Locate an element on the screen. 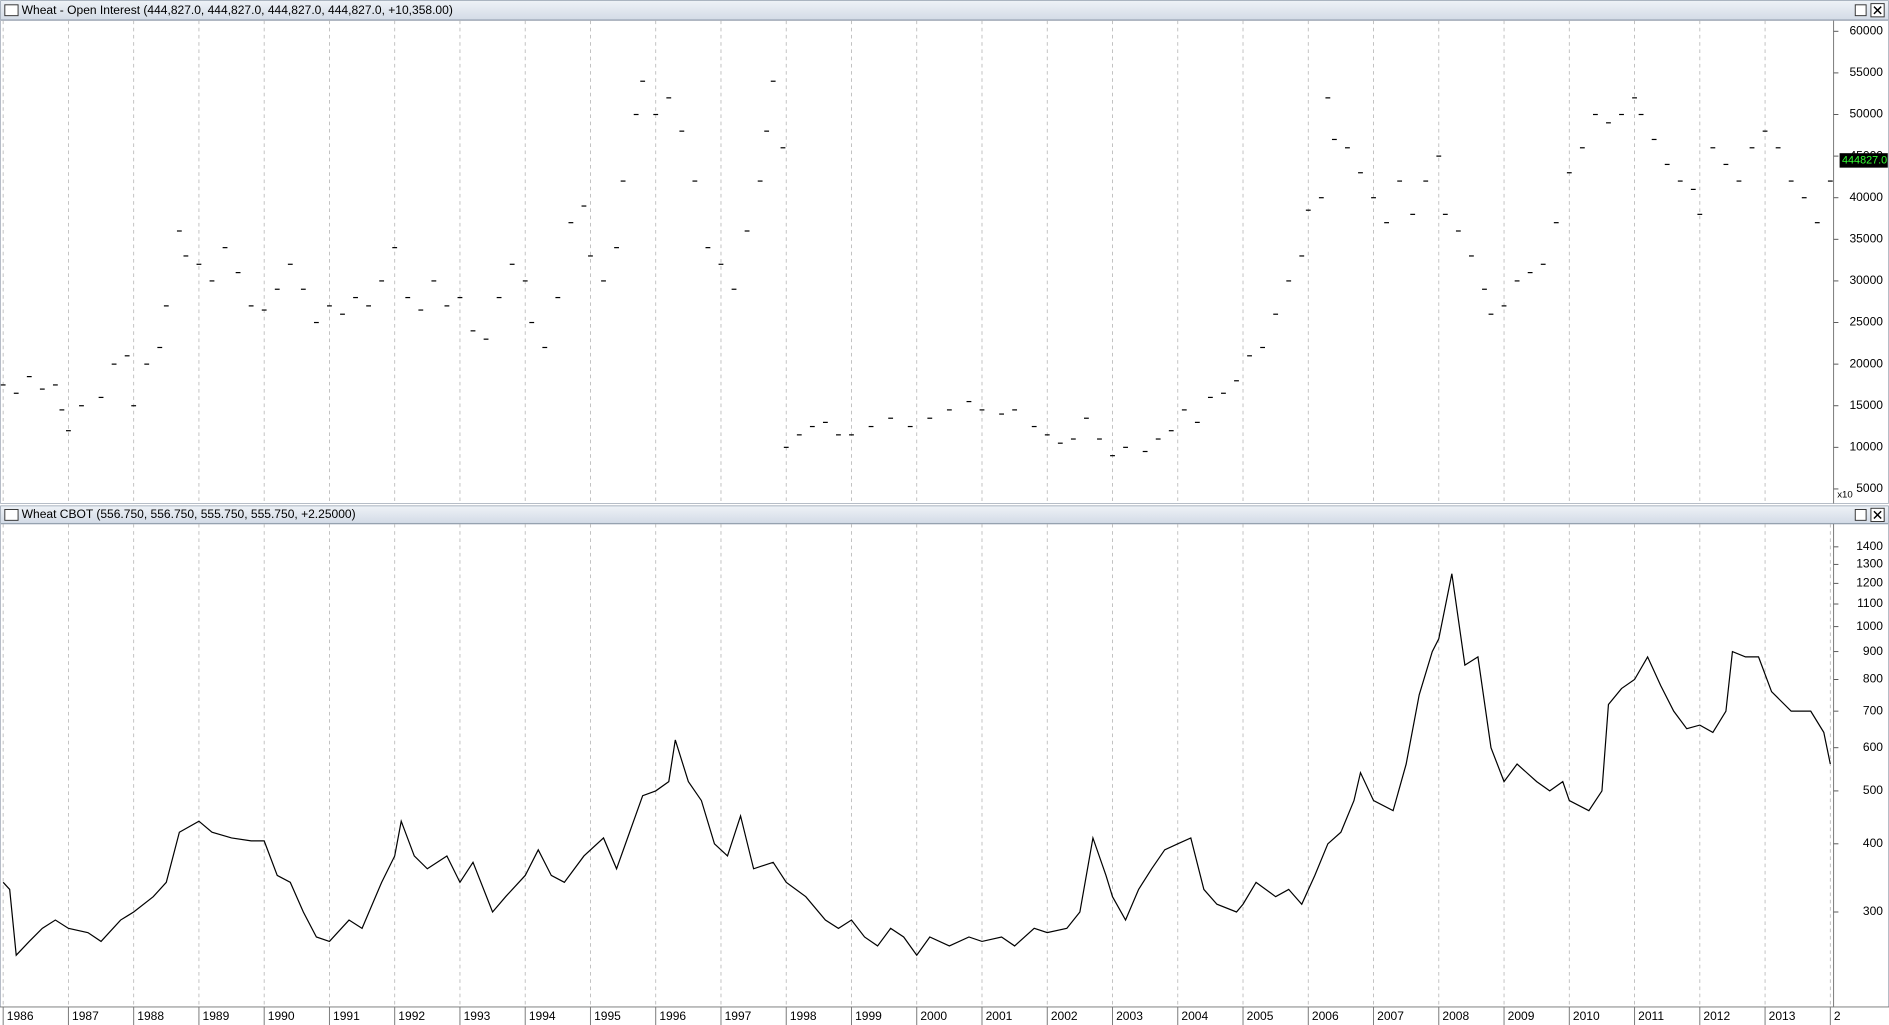  y-tick-label: 600 is located at coordinates (1873, 747).